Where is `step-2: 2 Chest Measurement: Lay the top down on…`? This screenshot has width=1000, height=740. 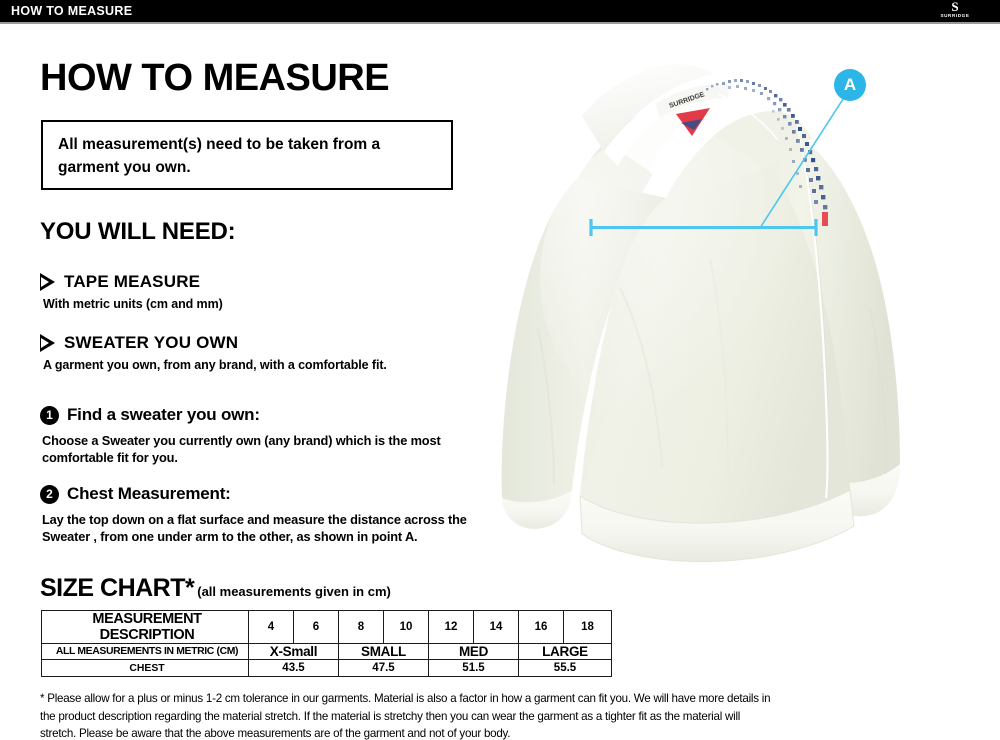 step-2: 2 Chest Measurement: Lay the top down on… is located at coordinates (271, 514).